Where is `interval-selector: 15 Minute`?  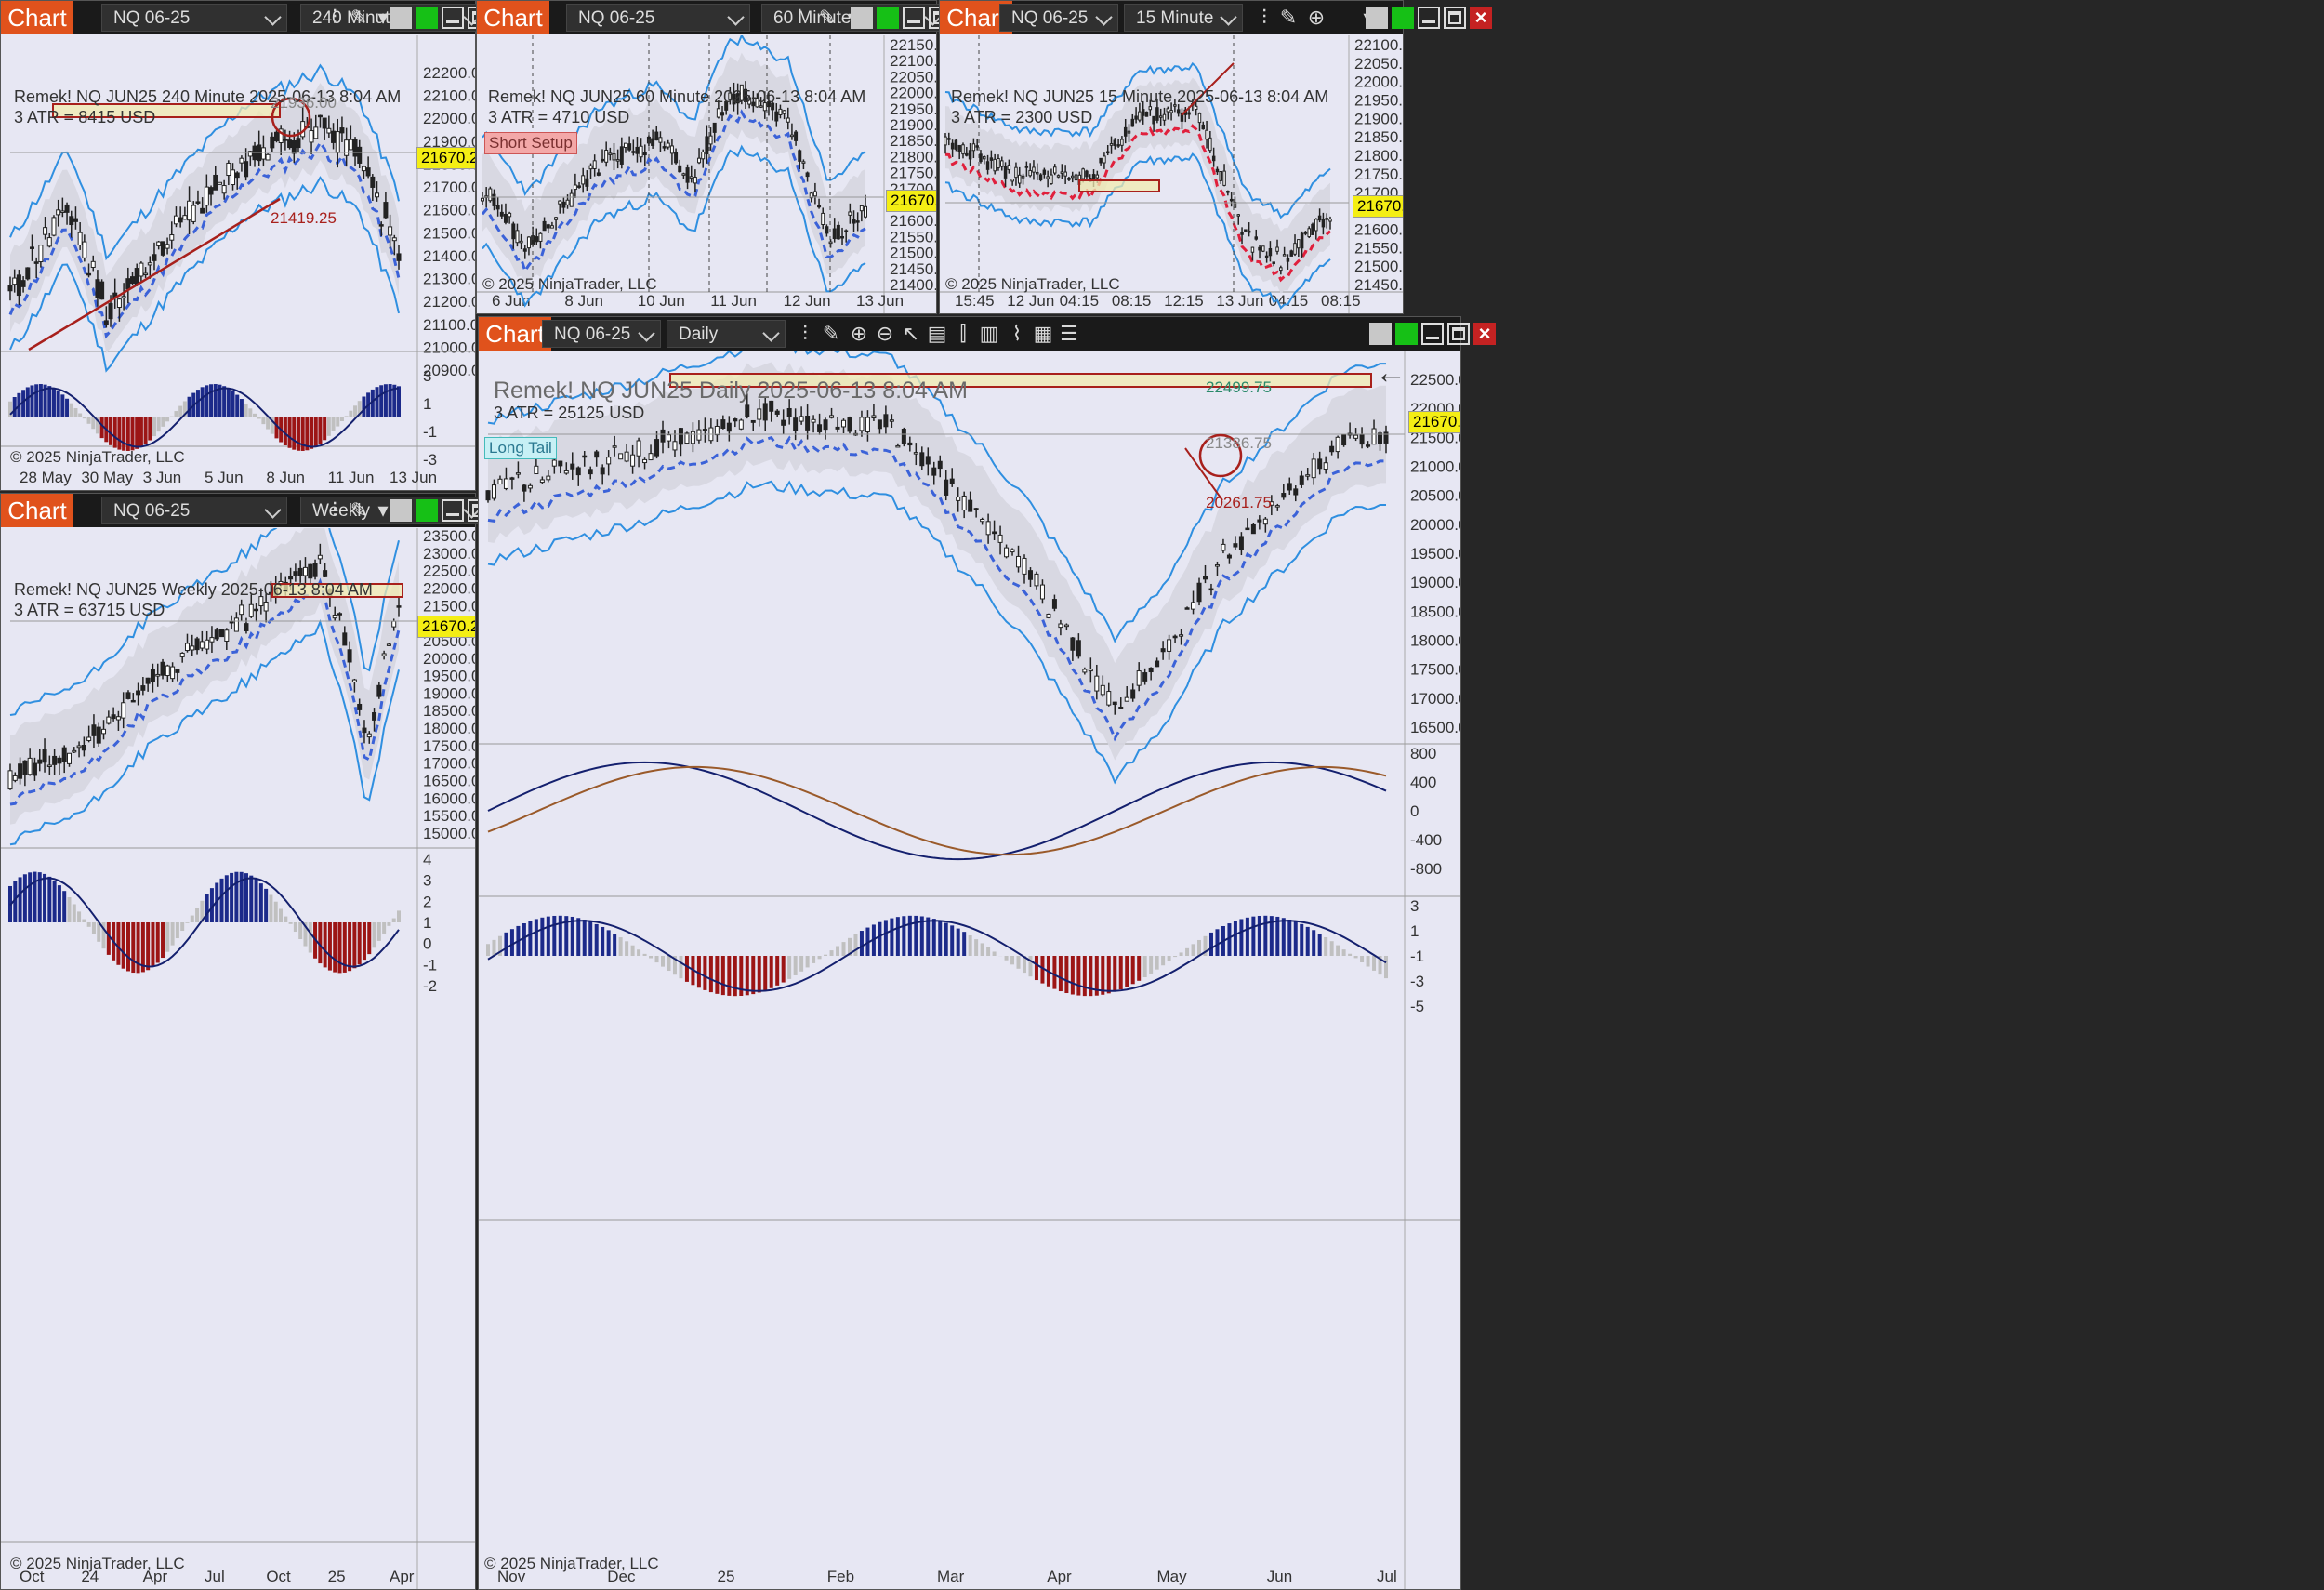
interval-selector: 15 Minute is located at coordinates (1183, 18).